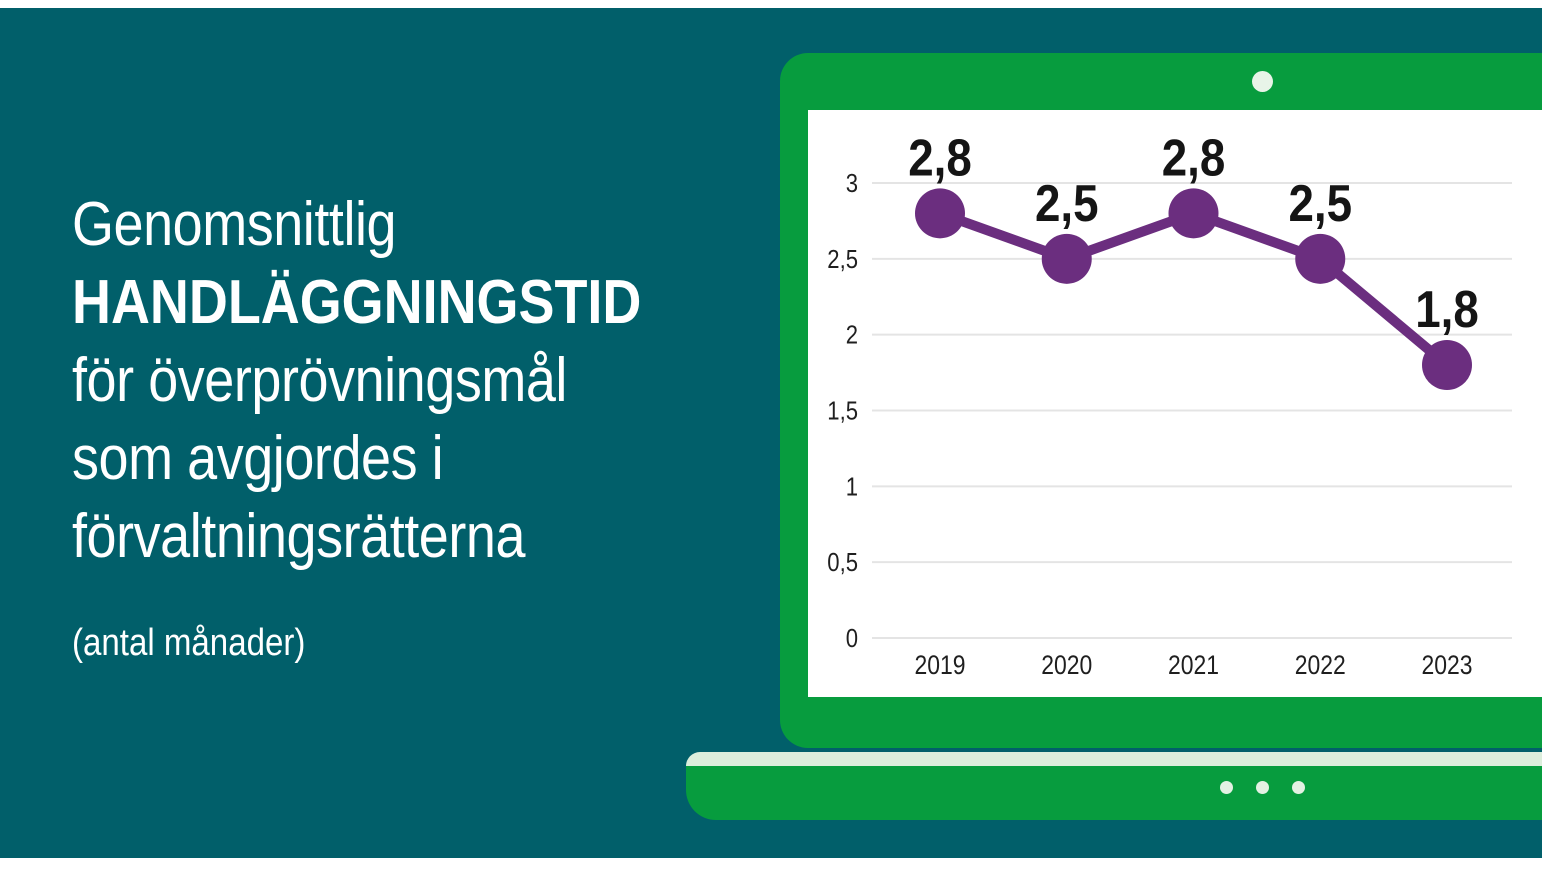 Image resolution: width=1542 pixels, height=874 pixels. What do you see at coordinates (258, 458) in the screenshot?
I see `title-line-4: som avgjordes i` at bounding box center [258, 458].